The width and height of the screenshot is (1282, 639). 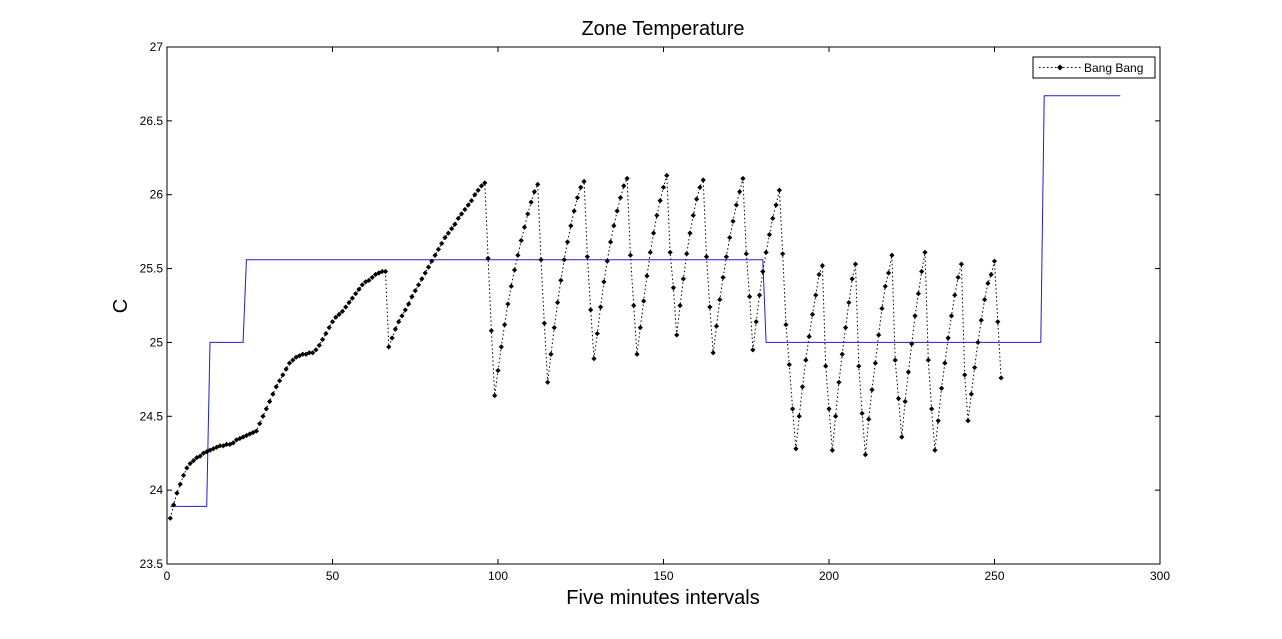 I want to click on y-axis-label: C, so click(x=121, y=306).